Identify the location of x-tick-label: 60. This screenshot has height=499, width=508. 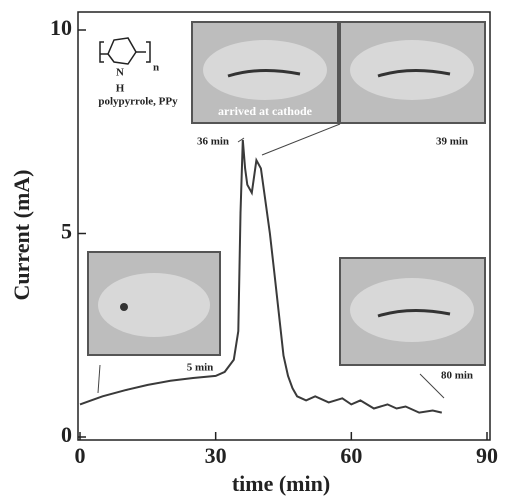
(351, 455).